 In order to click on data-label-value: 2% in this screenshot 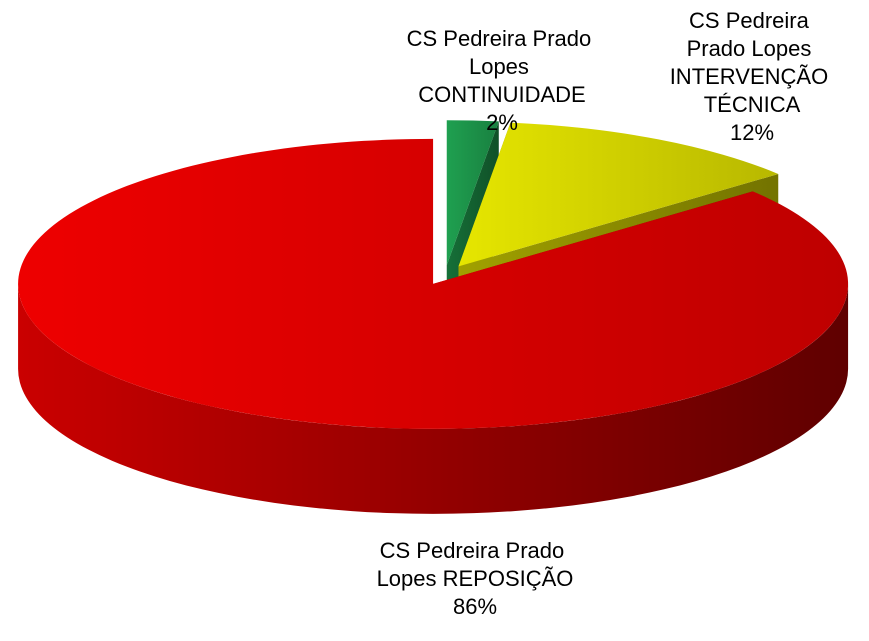, I will do `click(502, 122)`.